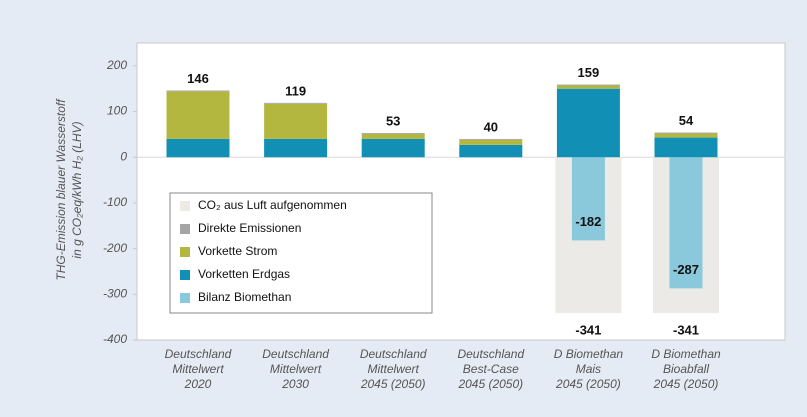  What do you see at coordinates (686, 369) in the screenshot?
I see `x-tick-label: Bioabfall` at bounding box center [686, 369].